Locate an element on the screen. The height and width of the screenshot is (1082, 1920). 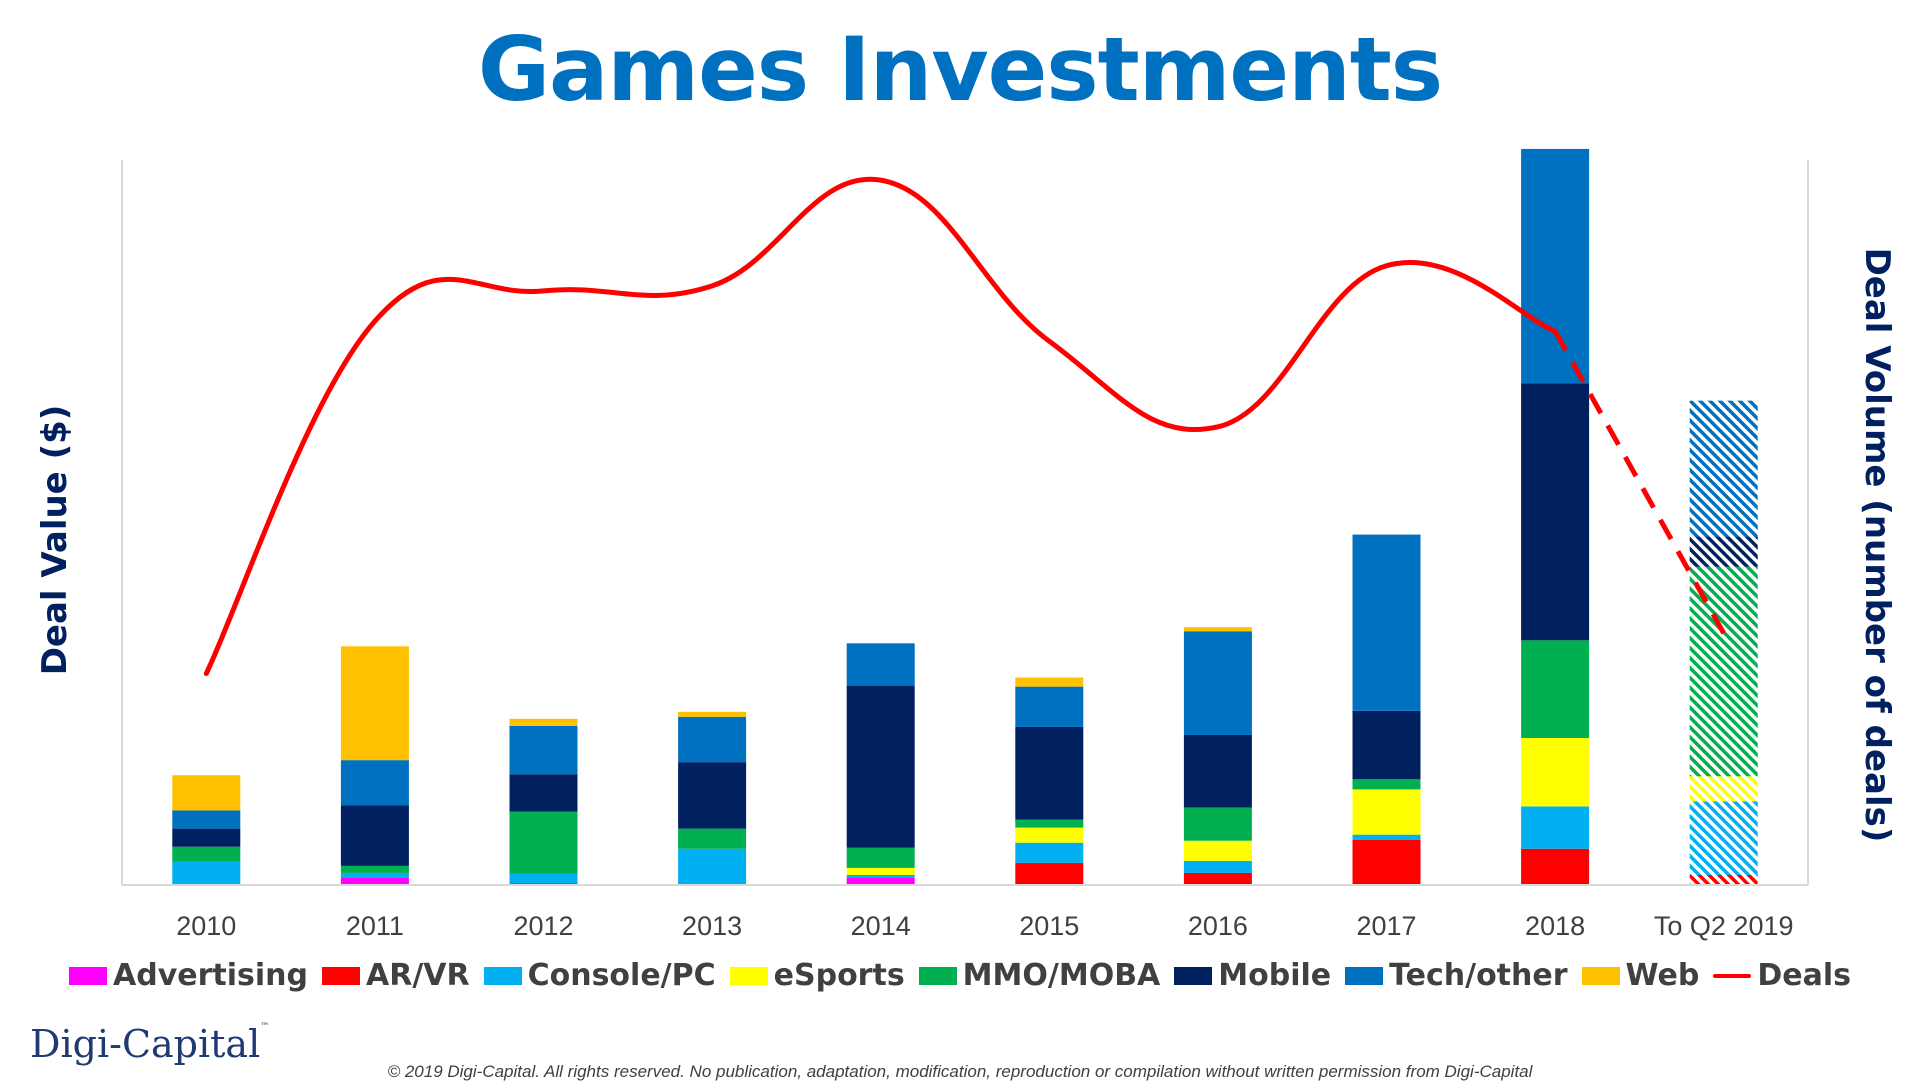
x-tick-label-2010: 2010 is located at coordinates (206, 926).